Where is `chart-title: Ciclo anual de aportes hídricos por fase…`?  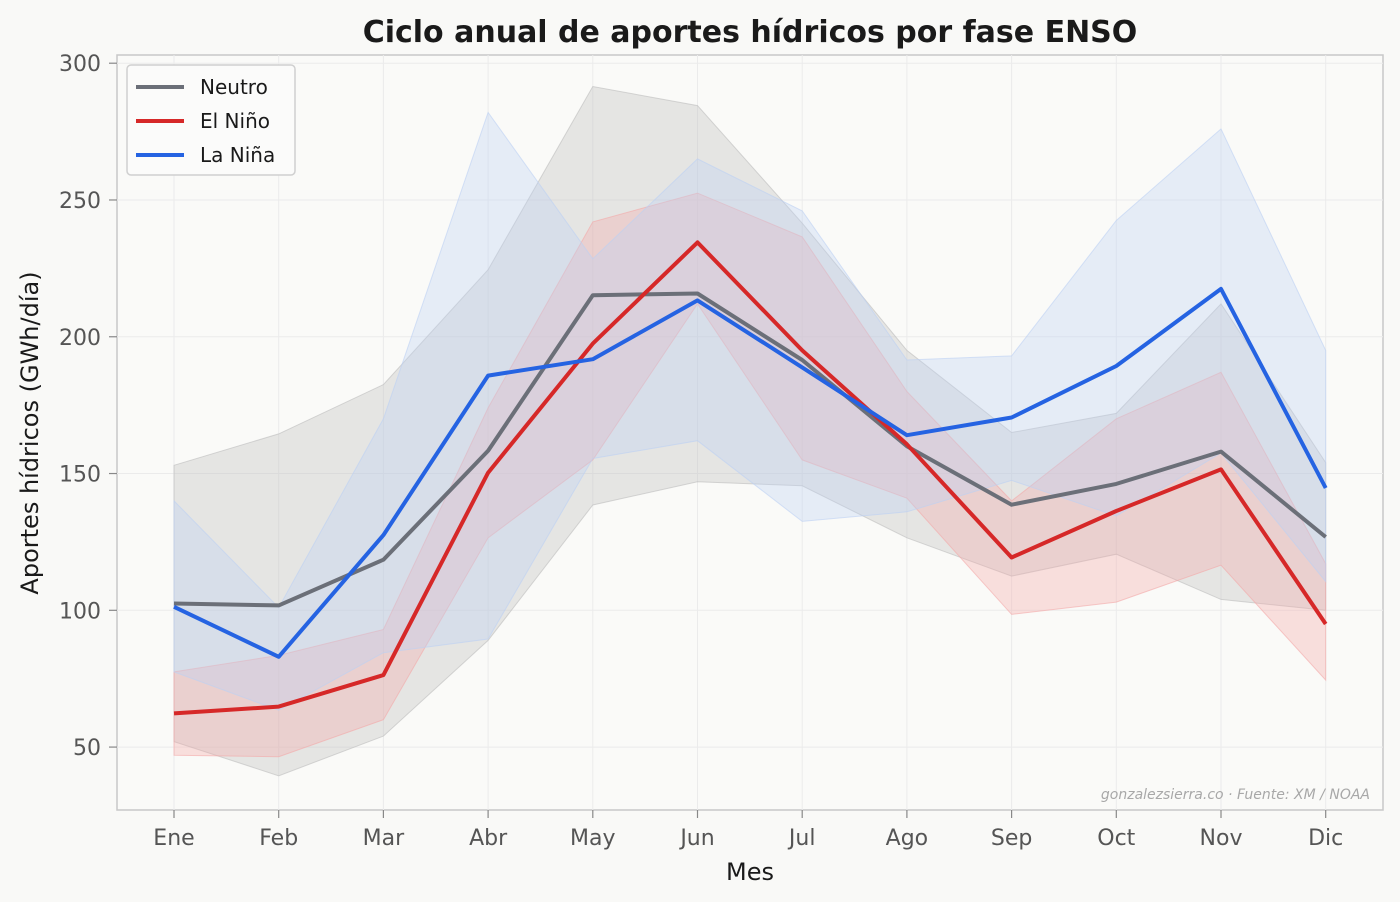
chart-title: Ciclo anual de aportes hídricos por fase… is located at coordinates (750, 32).